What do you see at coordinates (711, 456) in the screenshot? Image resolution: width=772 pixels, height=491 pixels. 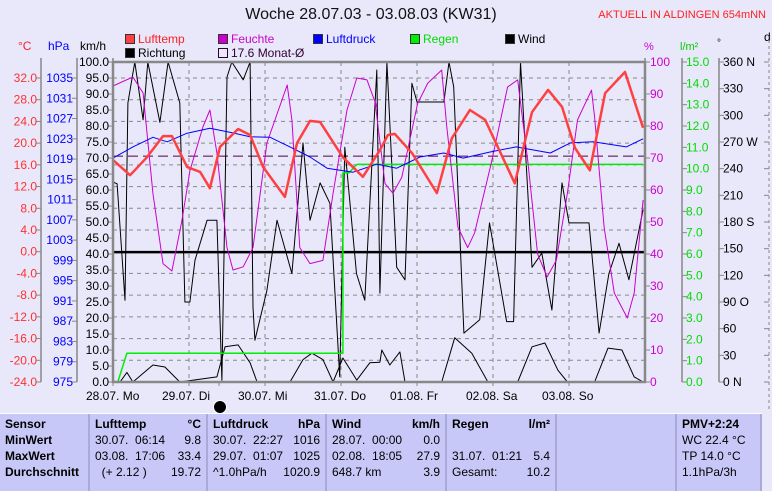 I see `table-cell: TP 14.0 °C` at bounding box center [711, 456].